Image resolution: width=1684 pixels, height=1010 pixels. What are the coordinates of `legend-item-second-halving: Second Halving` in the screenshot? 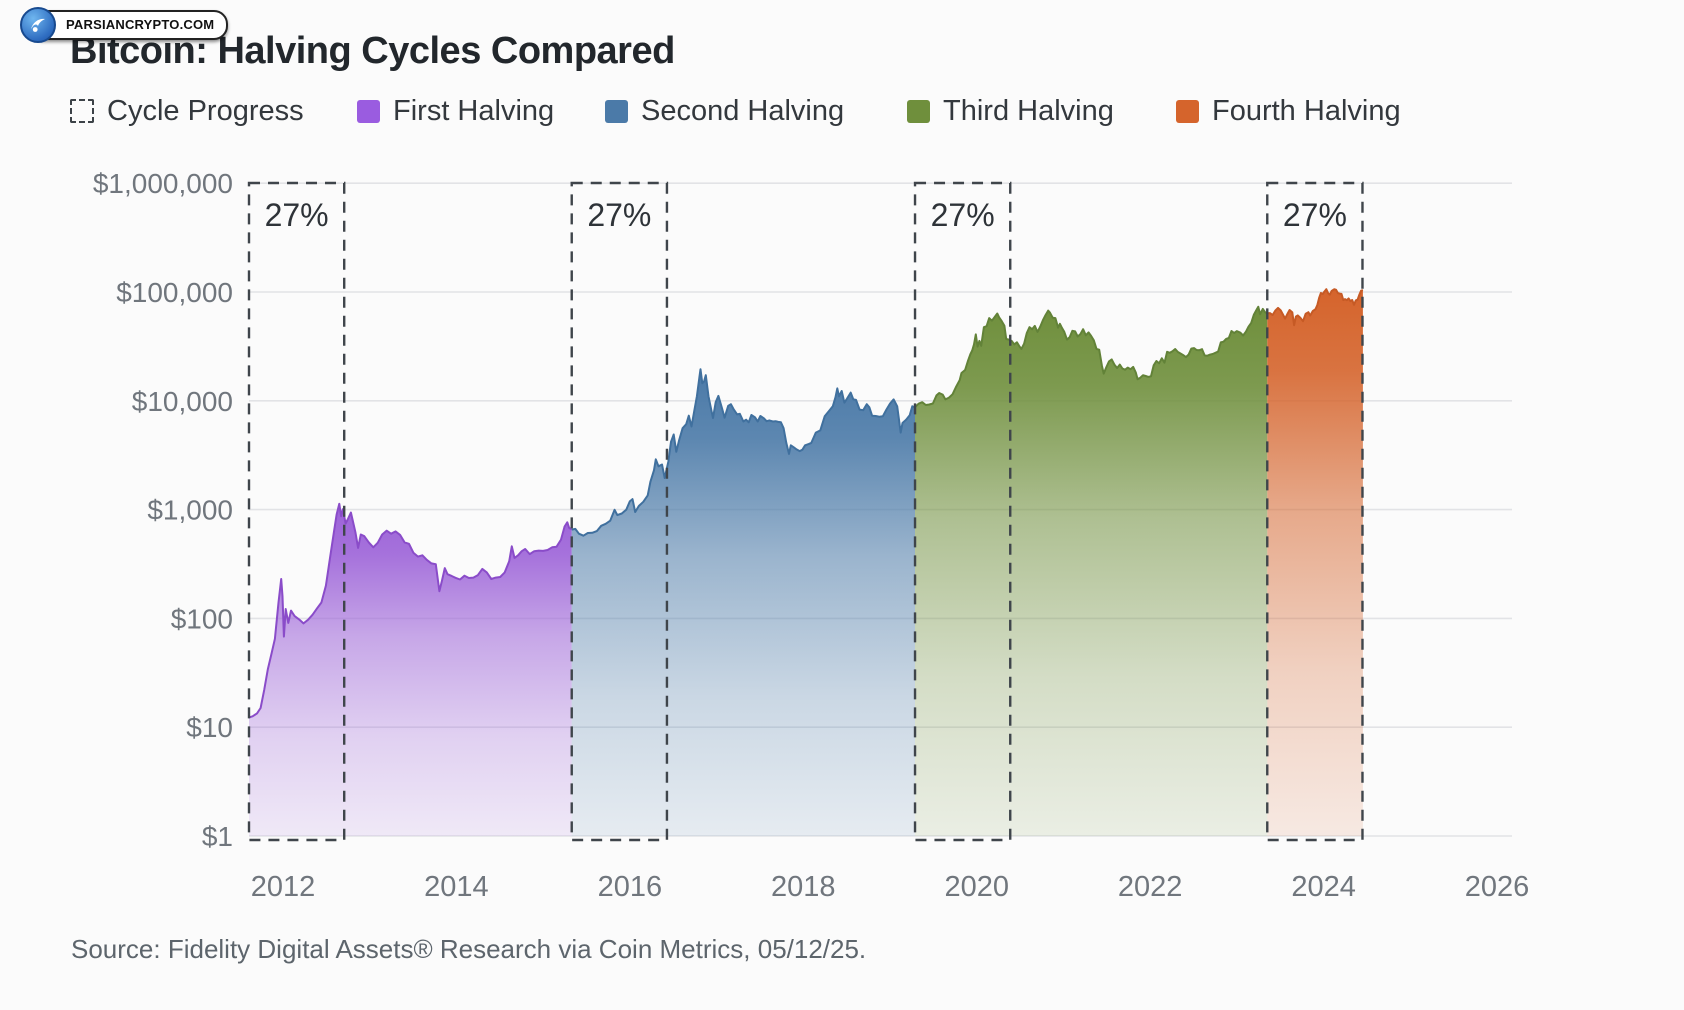 It's located at (724, 111).